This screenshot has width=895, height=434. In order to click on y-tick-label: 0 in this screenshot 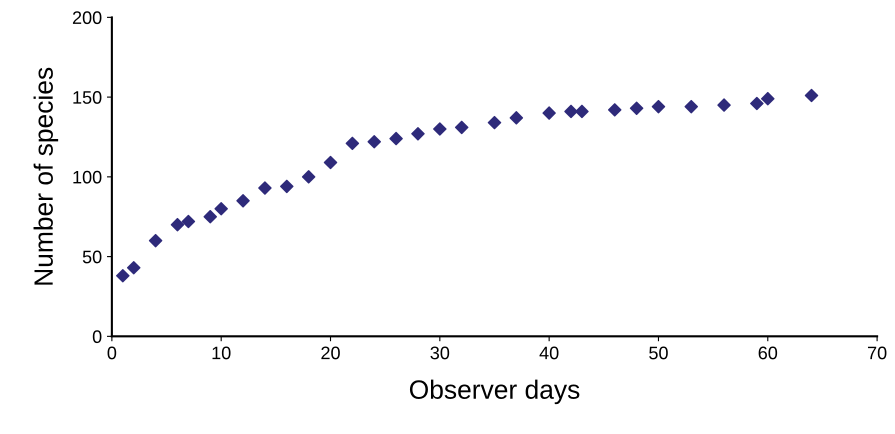, I will do `click(97, 337)`.